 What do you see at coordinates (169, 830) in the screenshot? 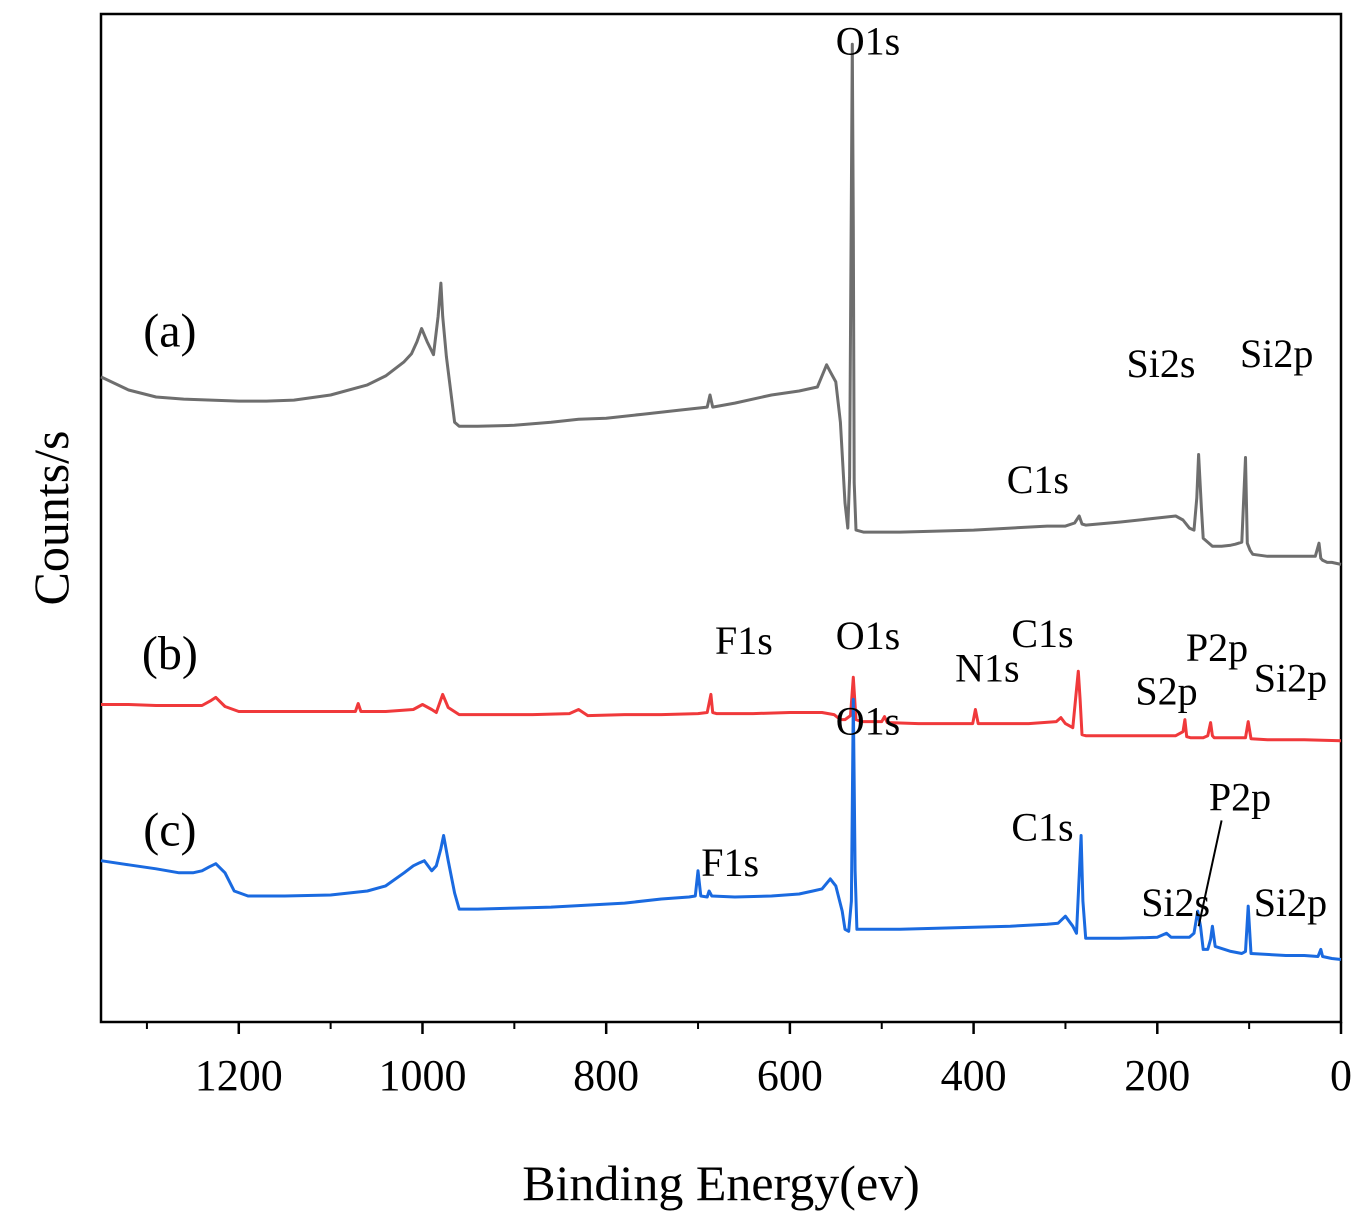
I see `series-label-c: (c)` at bounding box center [169, 830].